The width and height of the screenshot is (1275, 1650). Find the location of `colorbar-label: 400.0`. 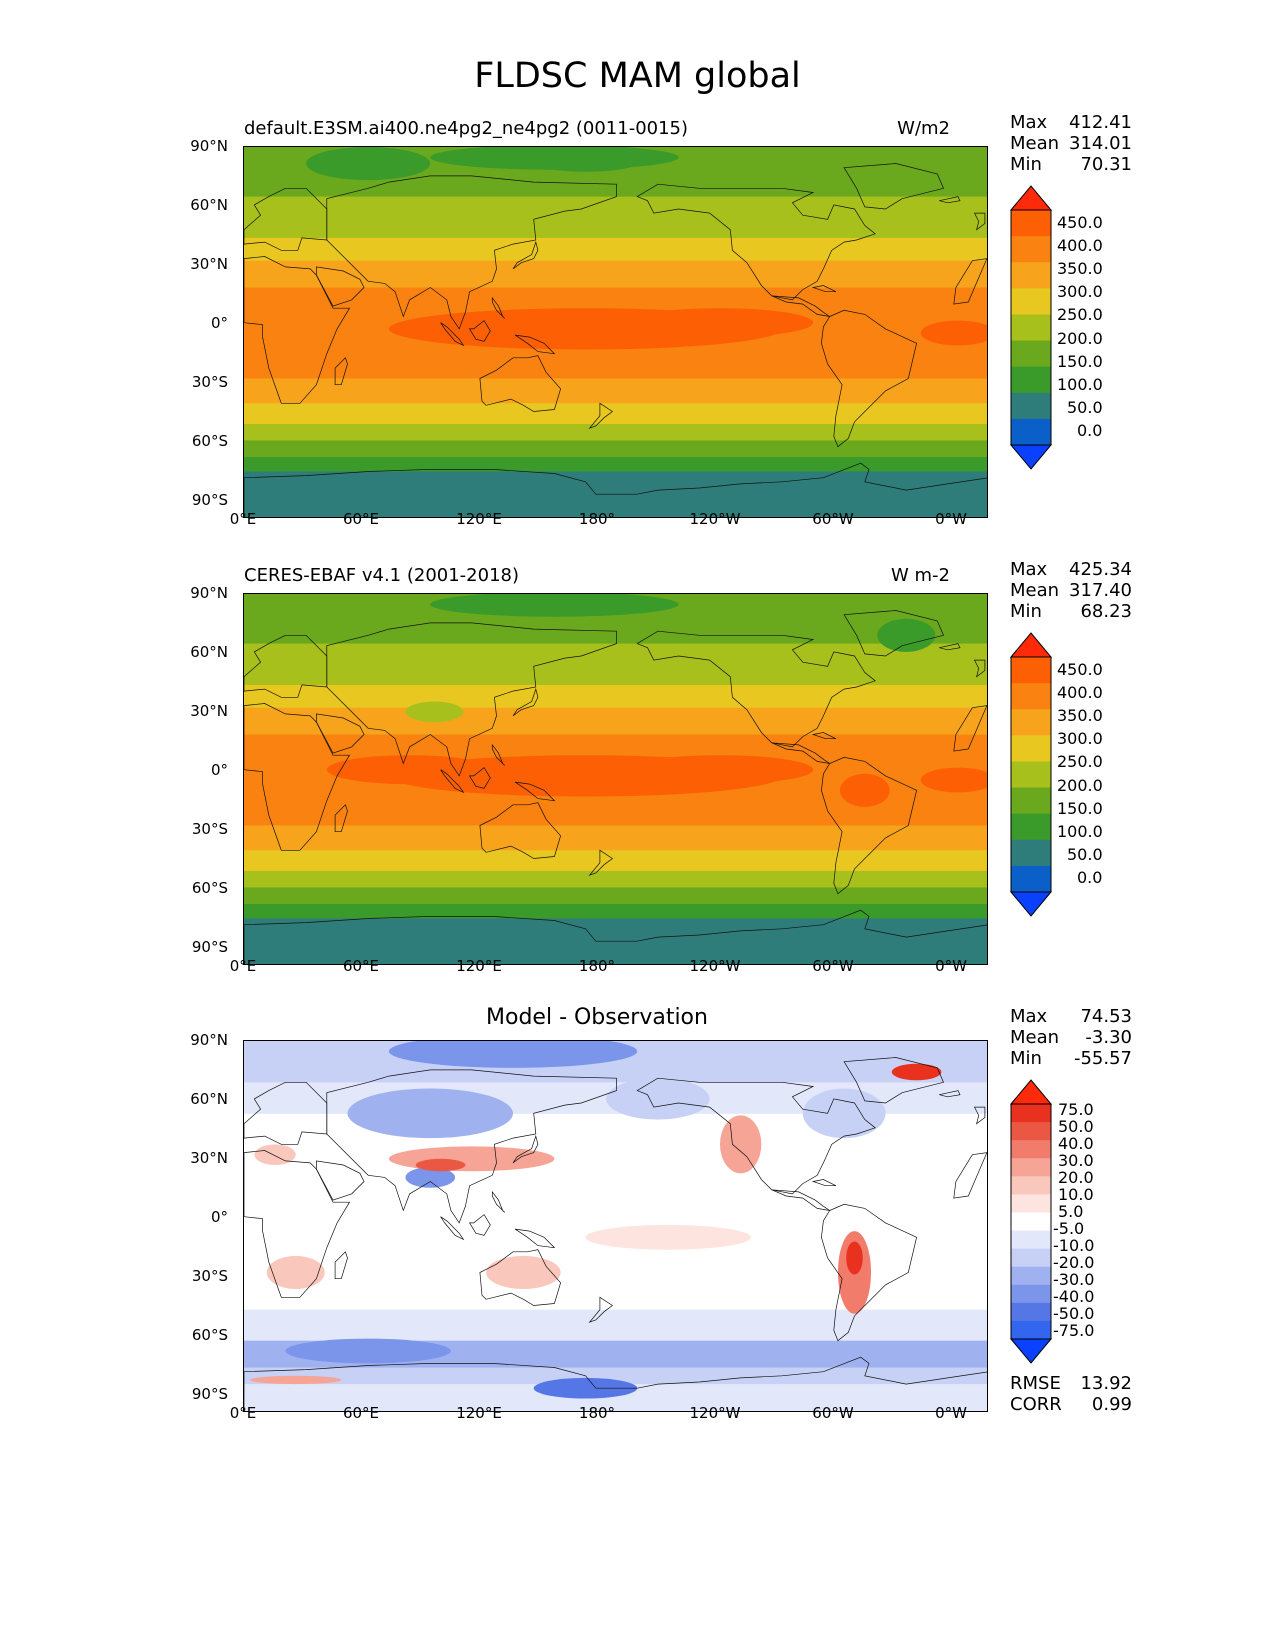

colorbar-label: 400.0 is located at coordinates (1080, 245).